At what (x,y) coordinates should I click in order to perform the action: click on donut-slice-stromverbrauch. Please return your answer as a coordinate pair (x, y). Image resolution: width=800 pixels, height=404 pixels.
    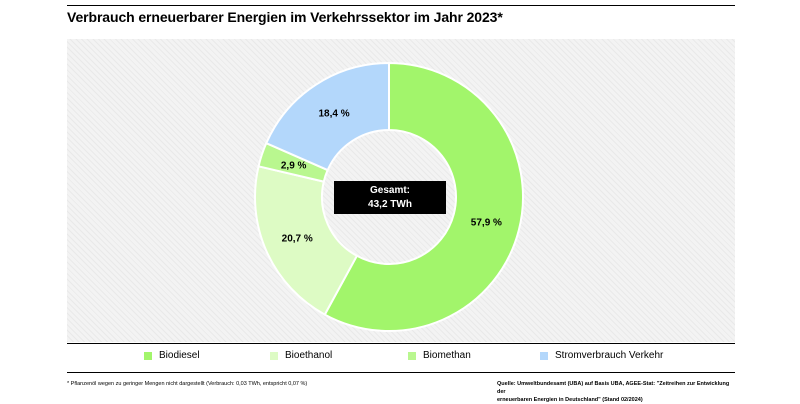
    Looking at the image, I should click on (327, 116).